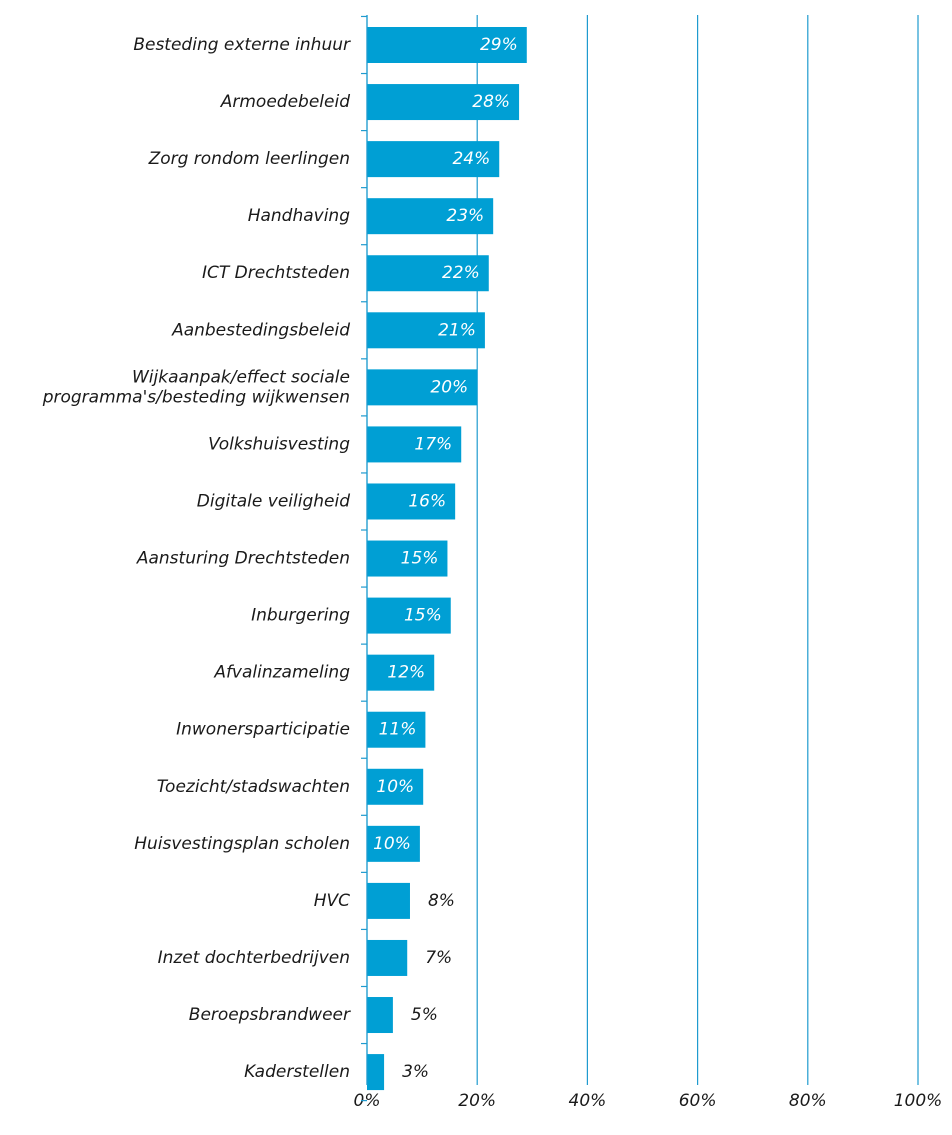 Image resolution: width=952 pixels, height=1135 pixels. I want to click on y-tick-label: Beroepsbrandweer, so click(270, 1015).